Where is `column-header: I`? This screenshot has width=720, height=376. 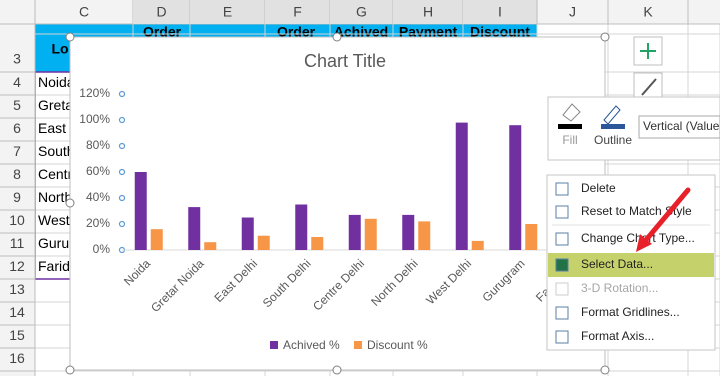 column-header: I is located at coordinates (500, 12).